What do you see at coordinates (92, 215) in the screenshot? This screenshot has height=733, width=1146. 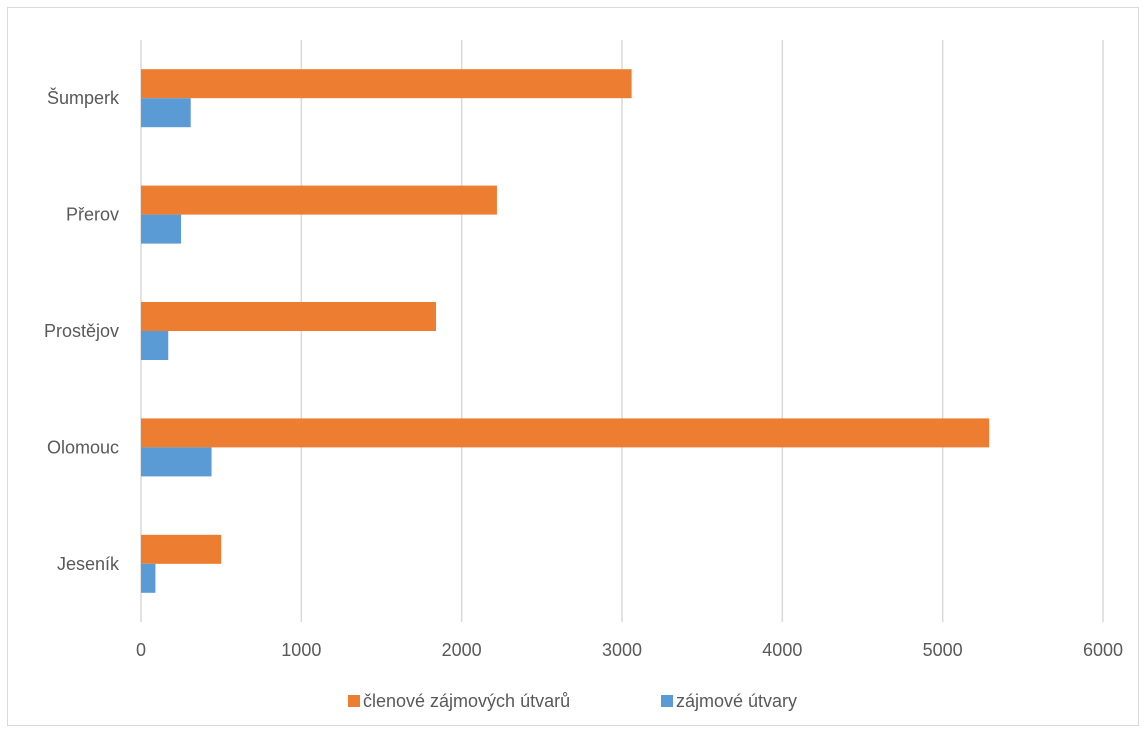 I see `category-label: Přerov` at bounding box center [92, 215].